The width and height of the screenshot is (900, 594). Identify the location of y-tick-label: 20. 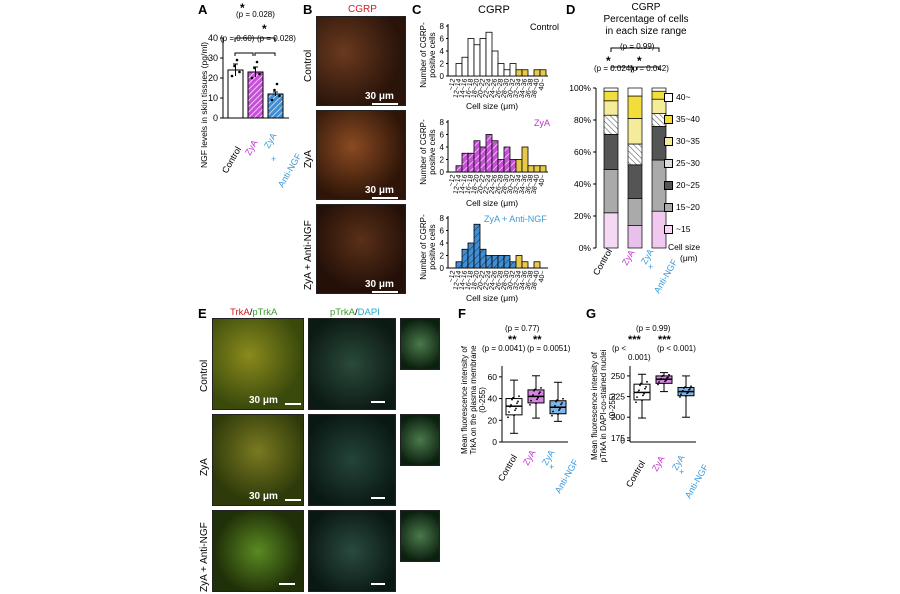
(493, 420).